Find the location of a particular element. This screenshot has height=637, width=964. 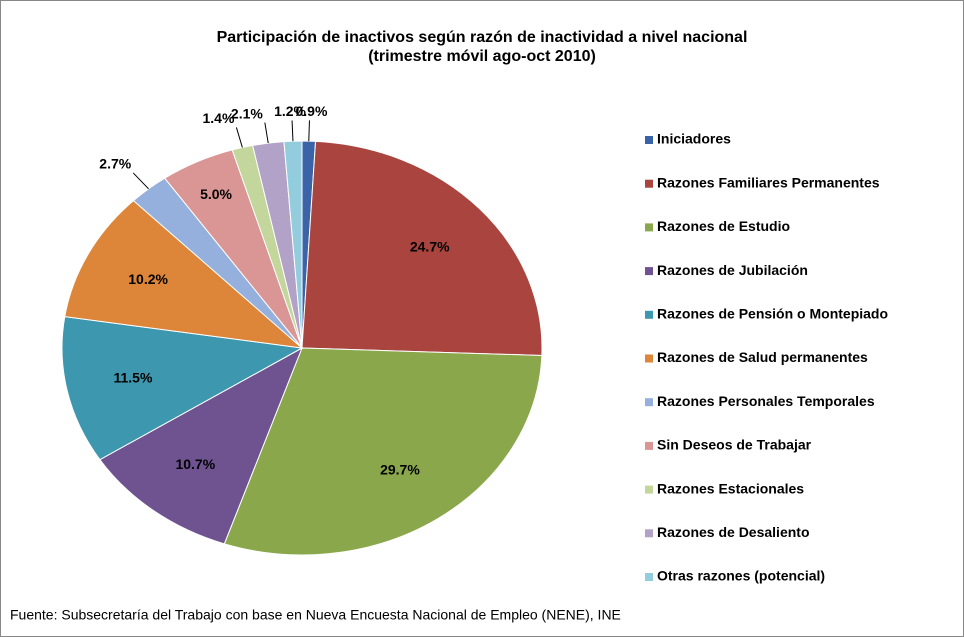

data-label: 24.7% is located at coordinates (430, 246).